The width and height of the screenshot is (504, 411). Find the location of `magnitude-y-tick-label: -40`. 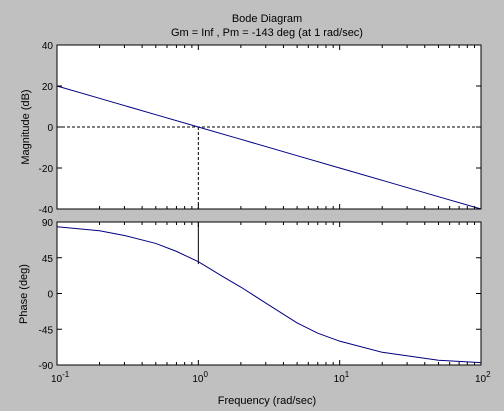

magnitude-y-tick-label: -40 is located at coordinates (46, 210).